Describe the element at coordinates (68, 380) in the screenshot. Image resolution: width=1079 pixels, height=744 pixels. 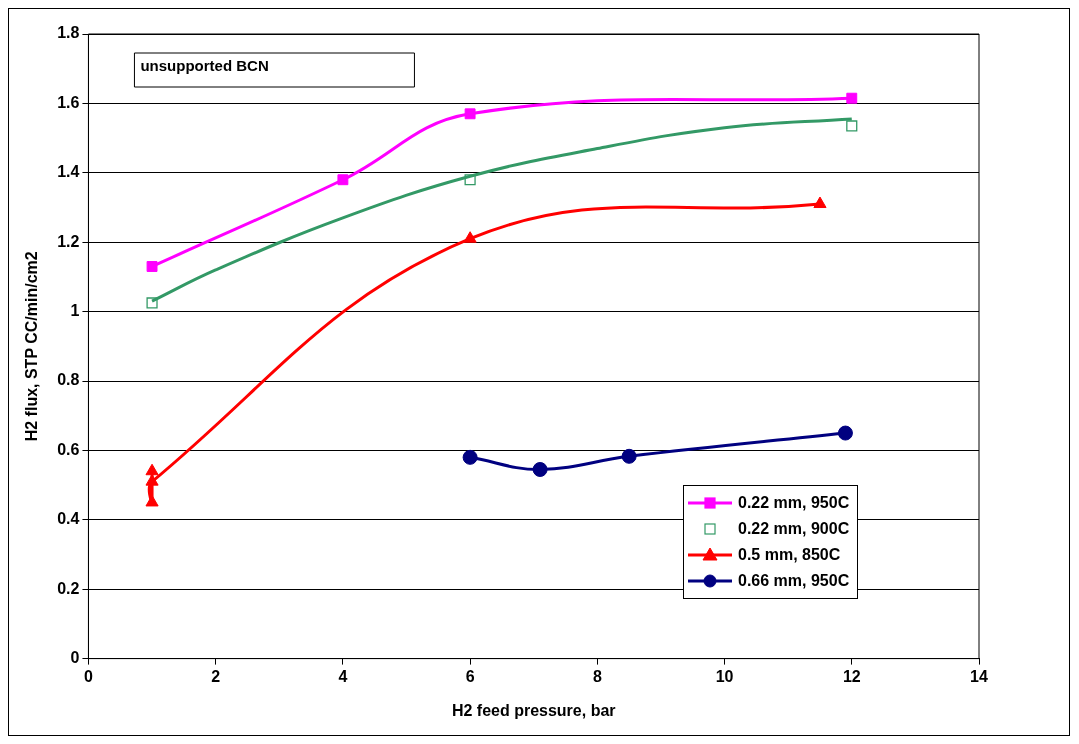
I see `y-tick-label: 0.8` at that location.